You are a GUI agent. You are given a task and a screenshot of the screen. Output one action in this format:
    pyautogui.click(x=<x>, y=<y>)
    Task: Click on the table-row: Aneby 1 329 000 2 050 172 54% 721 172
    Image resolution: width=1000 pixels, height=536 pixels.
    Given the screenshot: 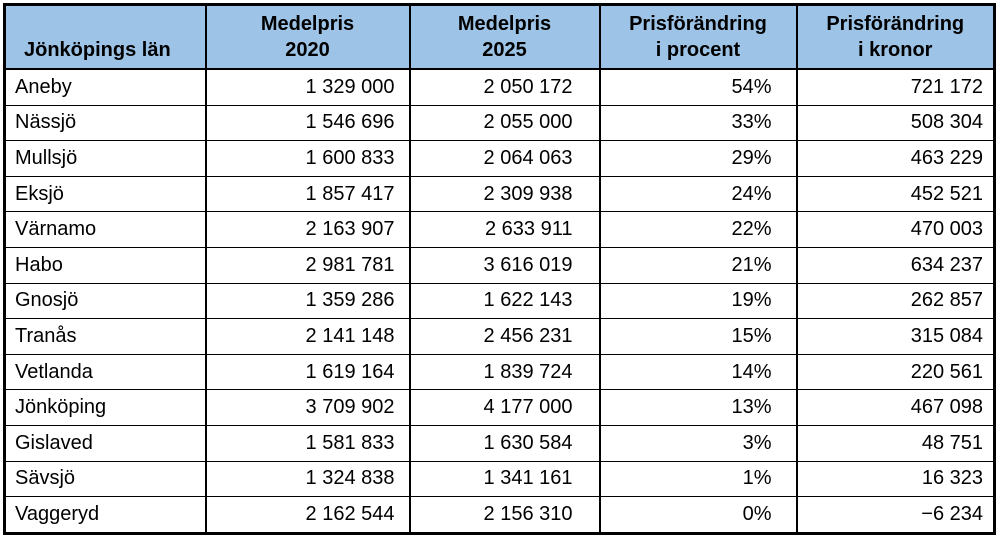 What is the action you would take?
    pyautogui.click(x=499, y=87)
    